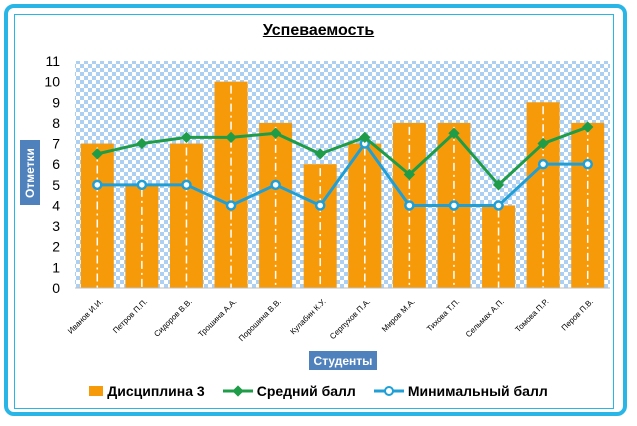 The height and width of the screenshot is (426, 637). Describe the element at coordinates (237, 391) in the screenshot. I see `legend-avg-swatch` at that location.